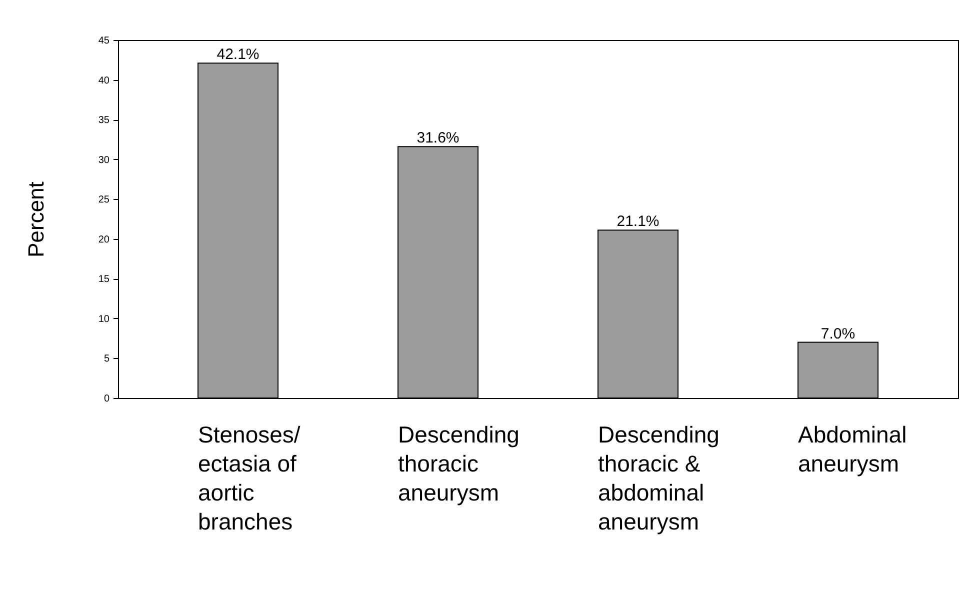  I want to click on y-tick-label: 40, so click(104, 80).